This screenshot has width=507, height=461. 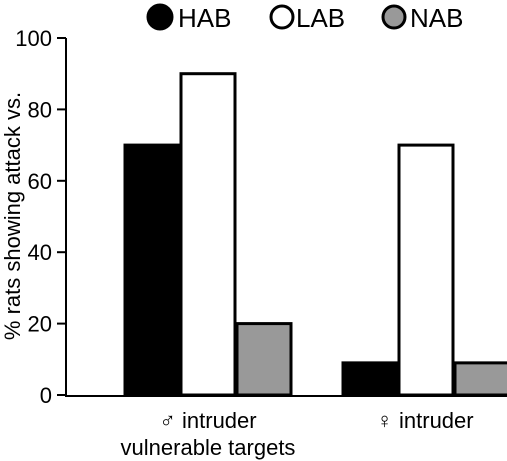 I want to click on legend-item-lab: LAB, so click(x=307, y=18).